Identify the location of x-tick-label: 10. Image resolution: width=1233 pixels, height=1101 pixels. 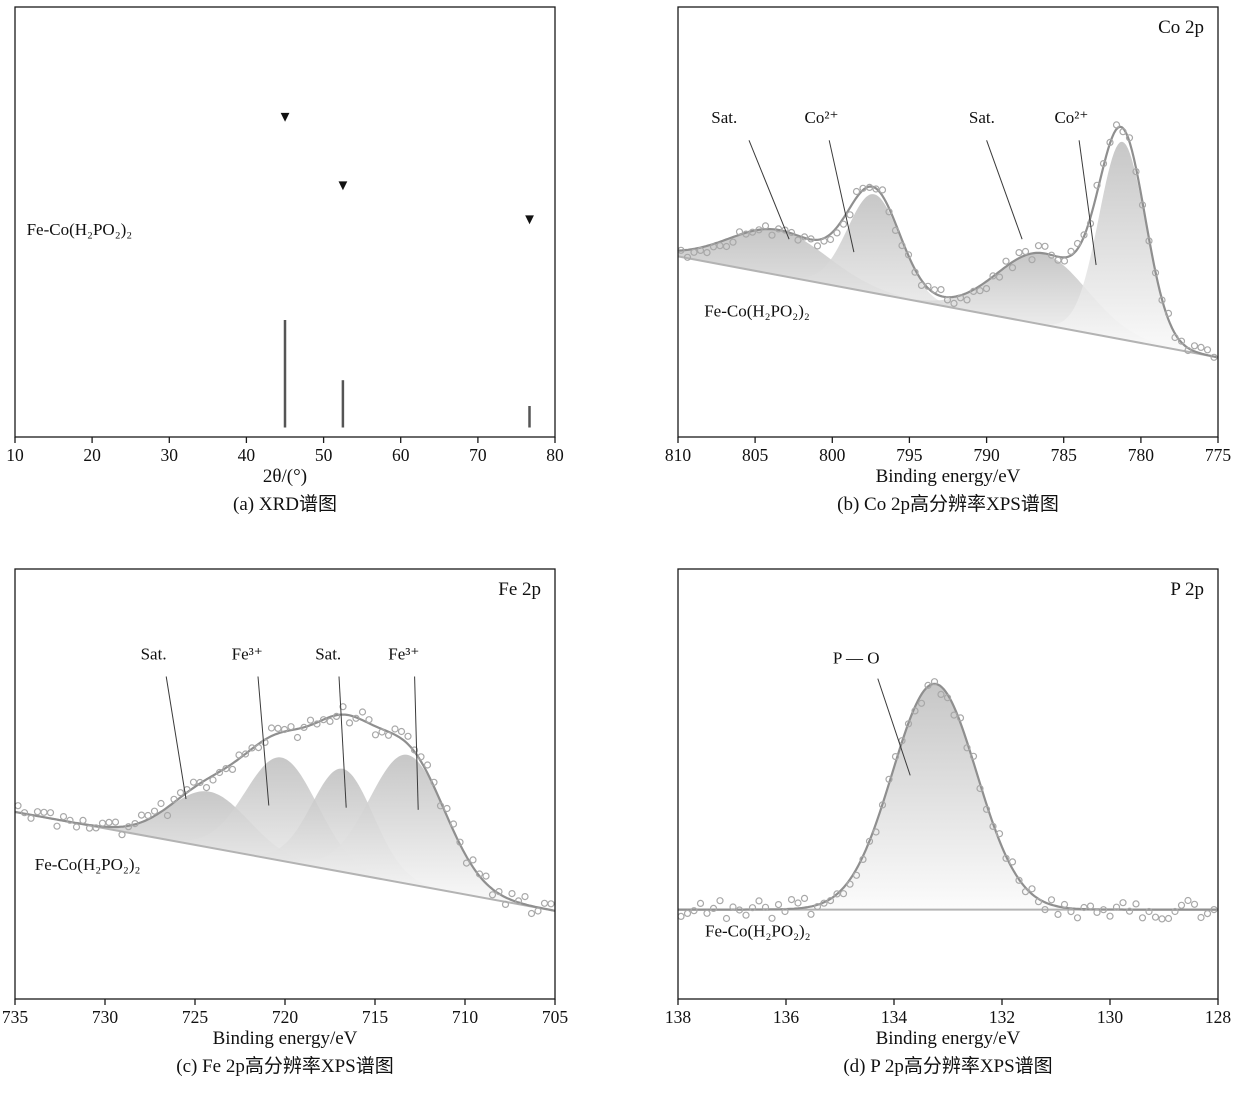
(15, 455).